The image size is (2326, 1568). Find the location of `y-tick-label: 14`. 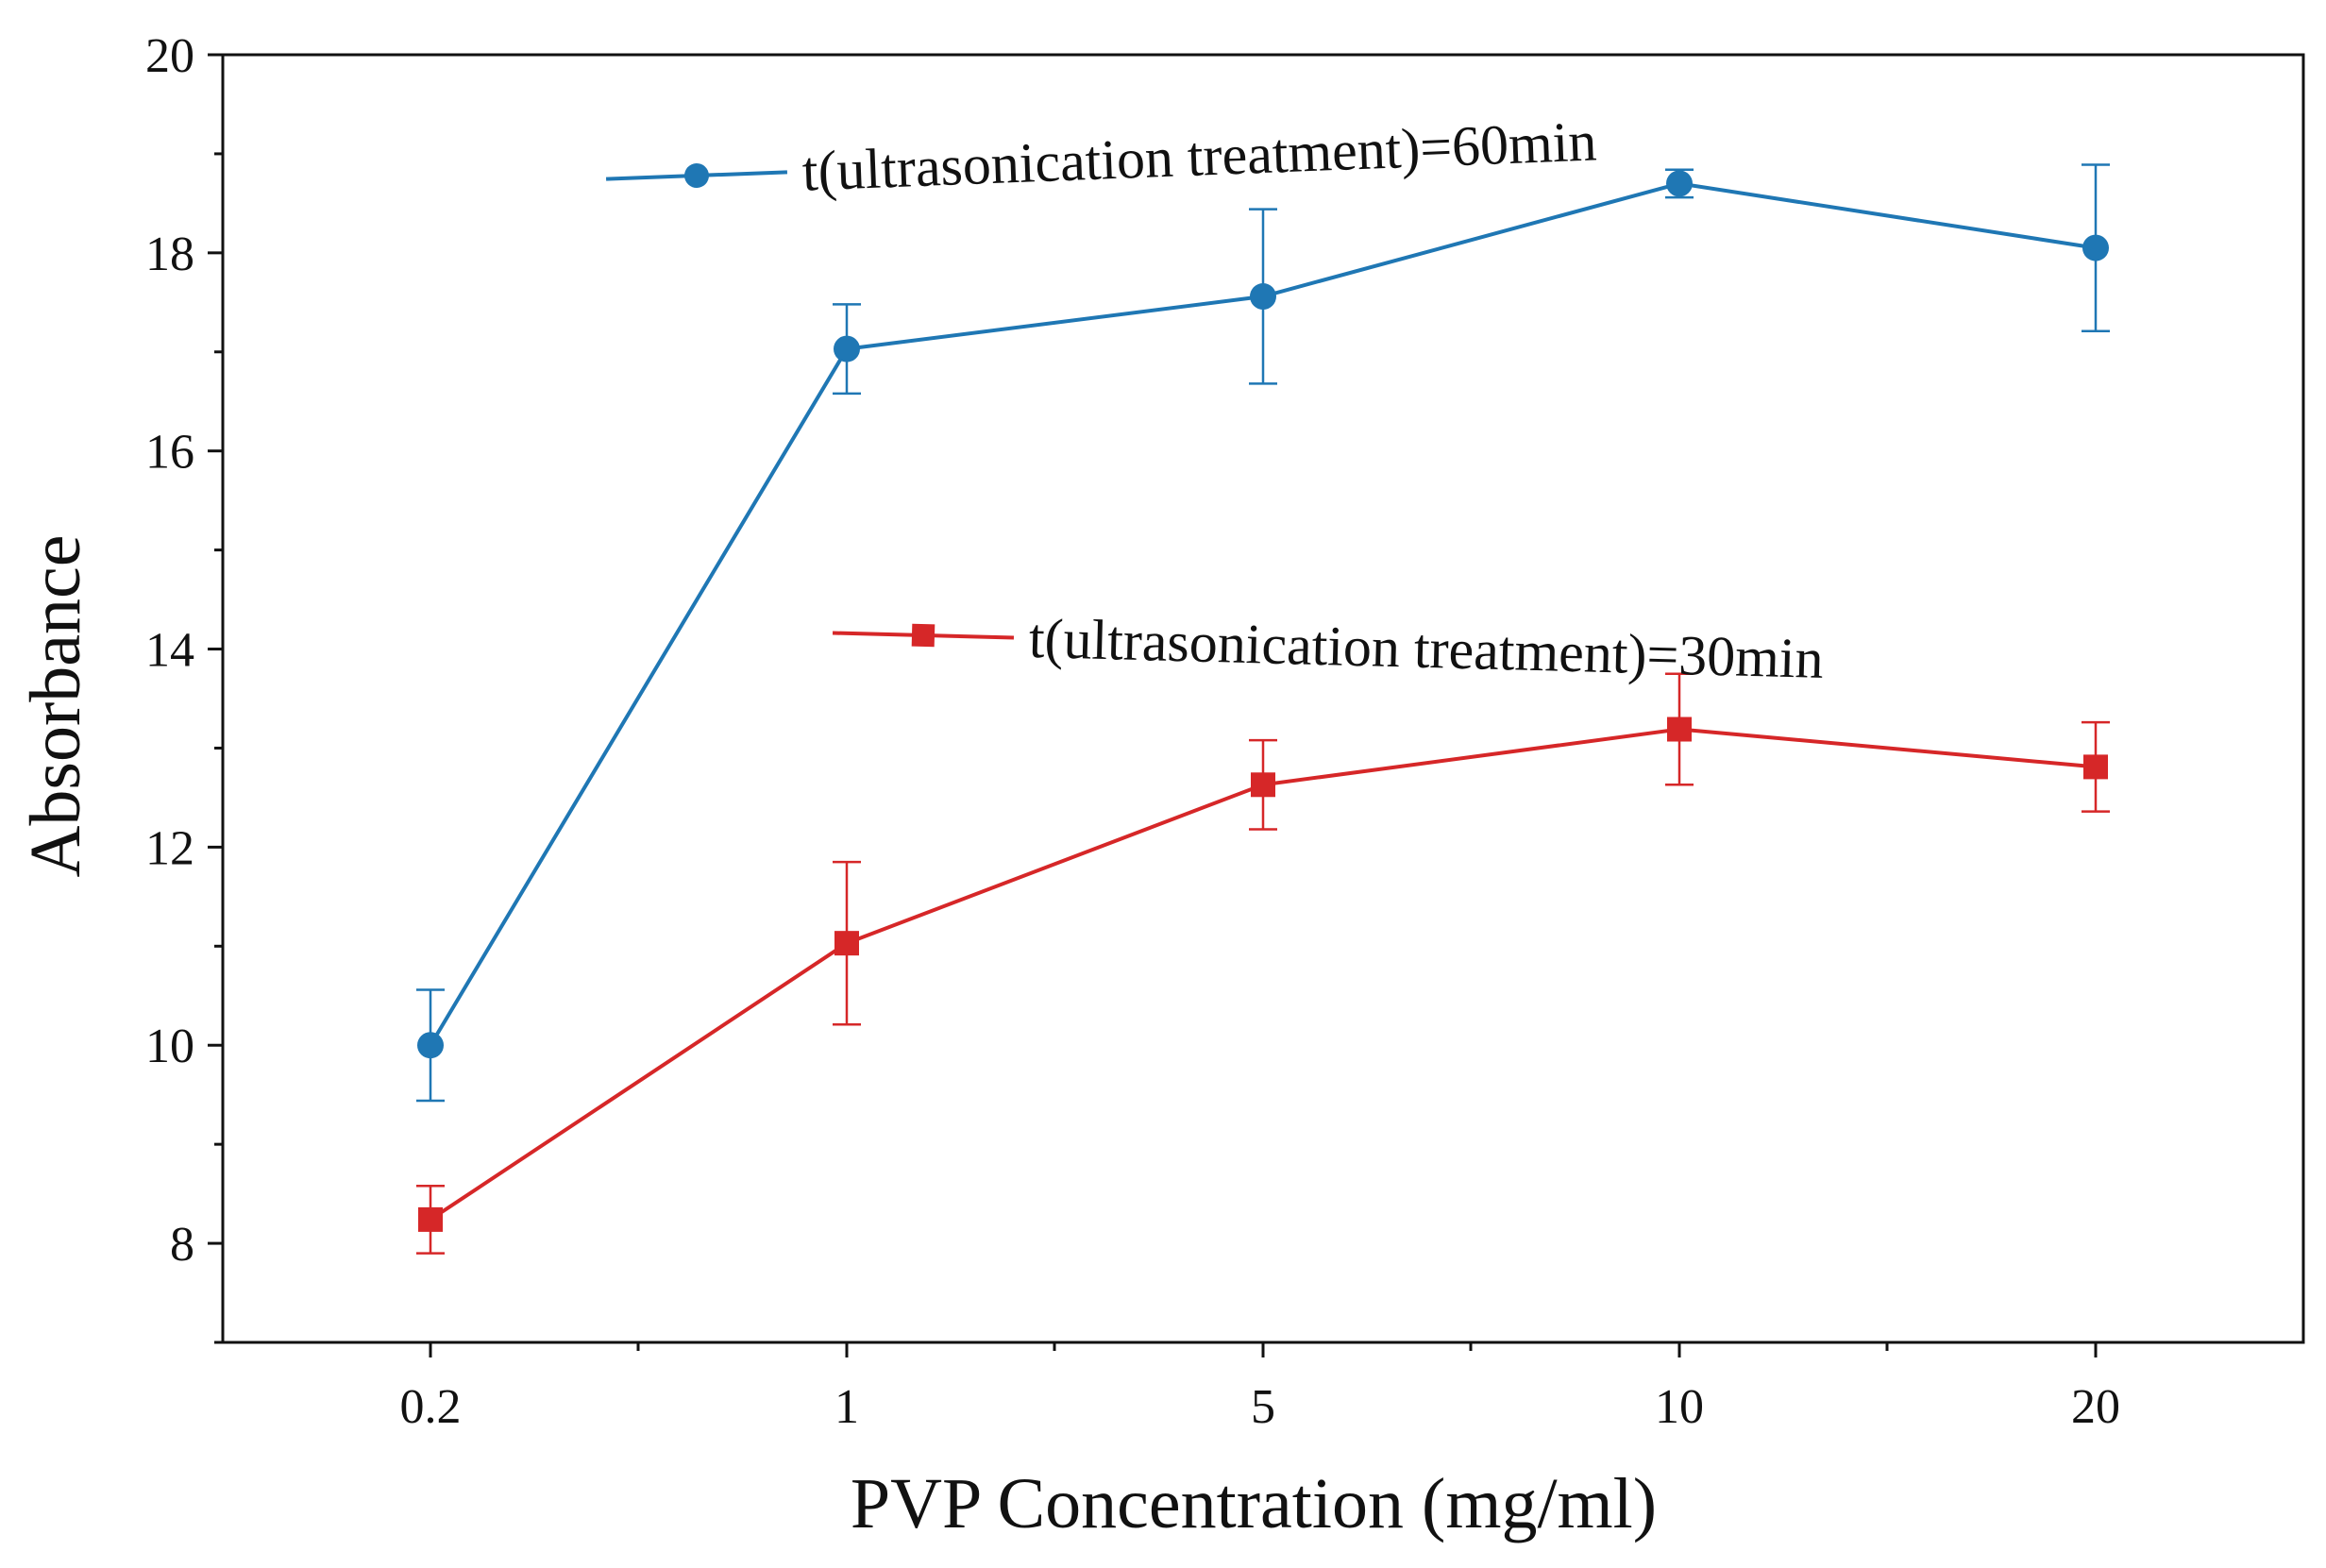

y-tick-label: 14 is located at coordinates (169, 651).